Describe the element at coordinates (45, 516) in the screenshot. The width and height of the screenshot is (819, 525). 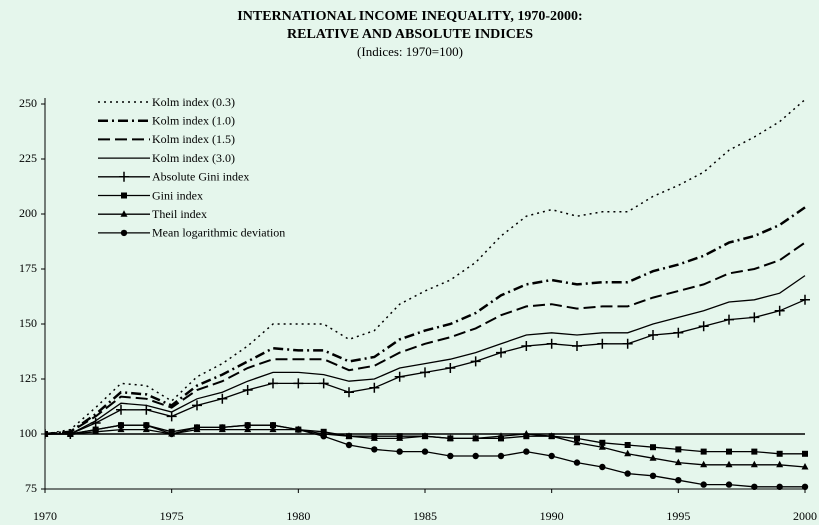
I see `x-tick-label: 1970` at that location.